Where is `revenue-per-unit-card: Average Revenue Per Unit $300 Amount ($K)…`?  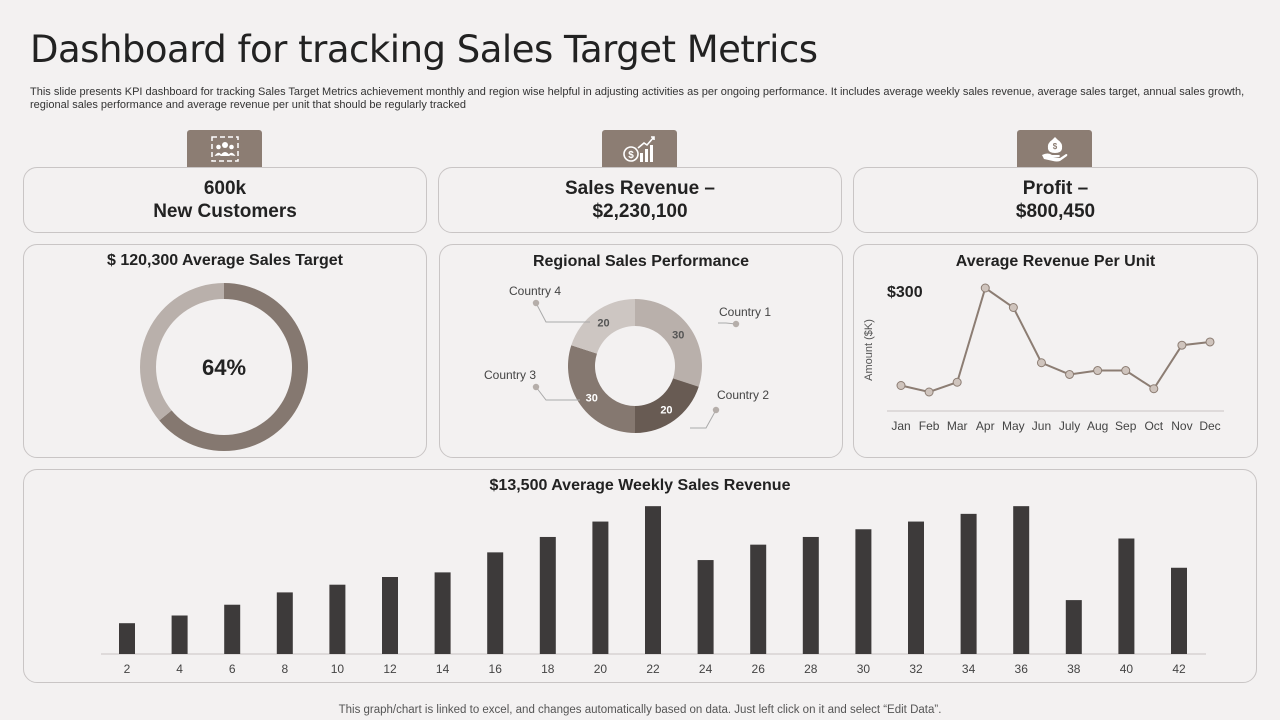 revenue-per-unit-card: Average Revenue Per Unit $300 Amount ($K)… is located at coordinates (1055, 351).